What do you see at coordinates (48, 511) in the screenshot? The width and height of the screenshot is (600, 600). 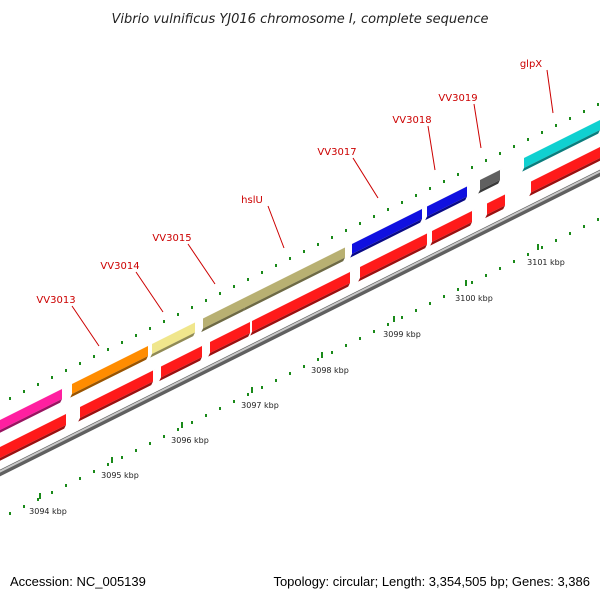 I see `kbp-tick-label: 3094 kbp` at bounding box center [48, 511].